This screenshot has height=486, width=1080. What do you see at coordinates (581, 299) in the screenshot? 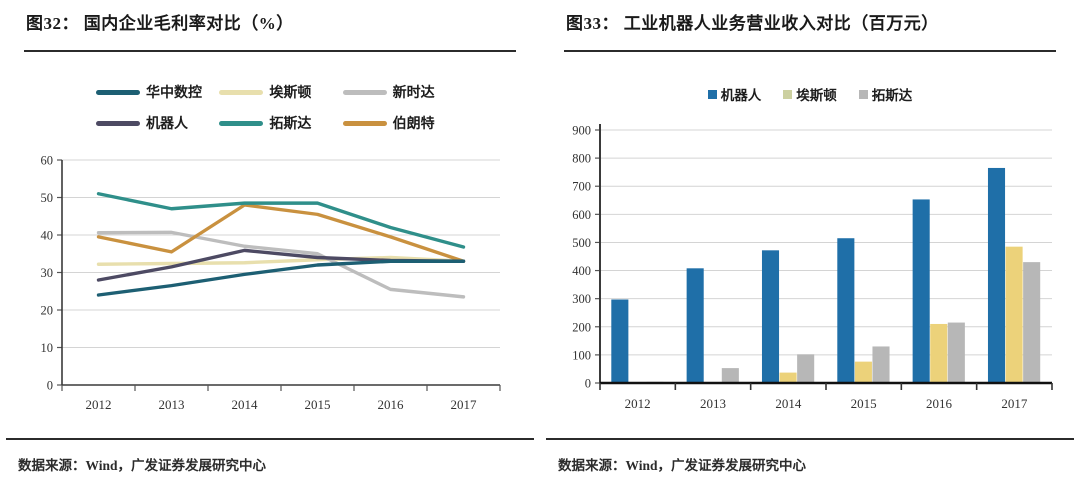
I see `y-tick-label: 300` at bounding box center [581, 299].